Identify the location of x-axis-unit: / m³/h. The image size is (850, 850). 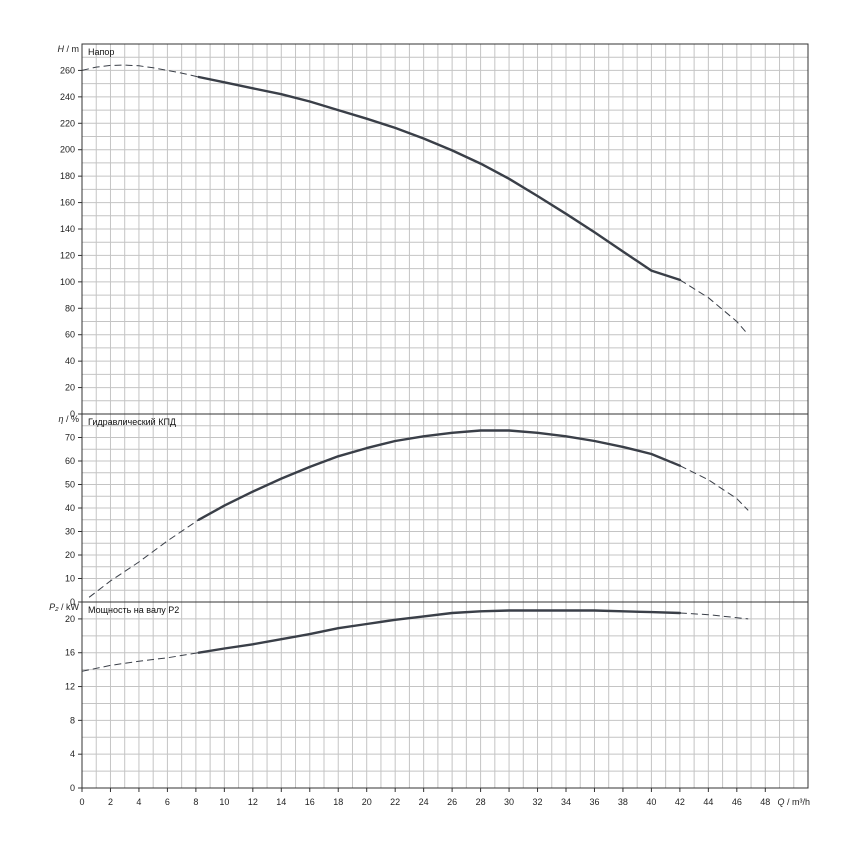
(797, 802).